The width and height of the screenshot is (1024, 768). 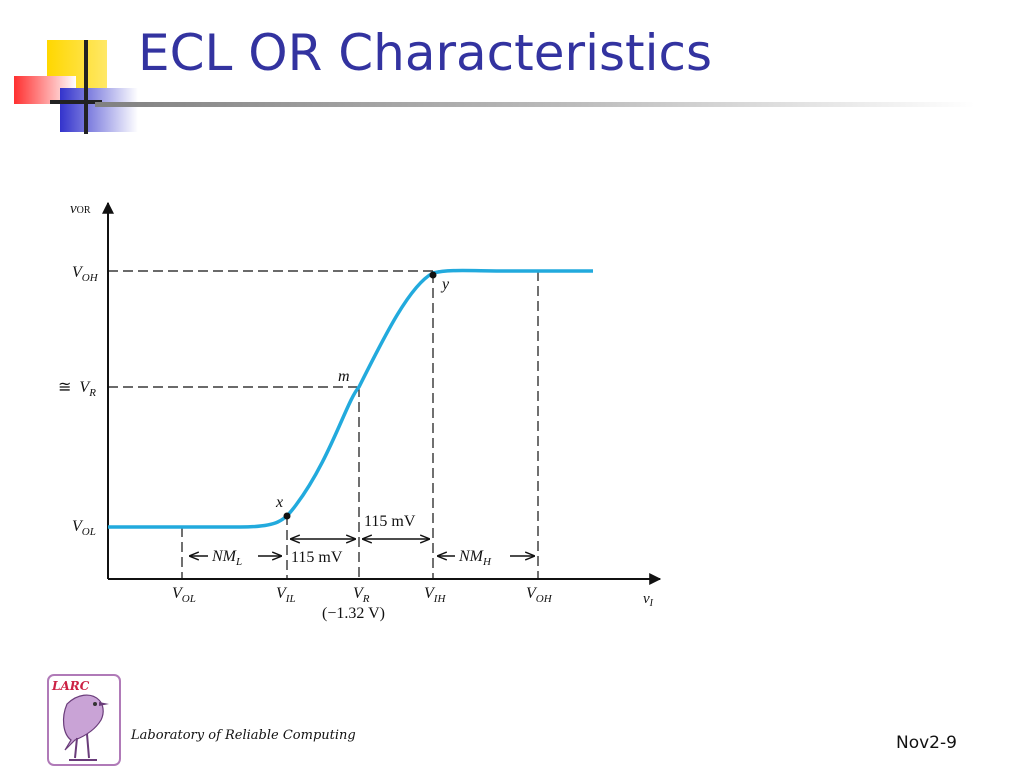 What do you see at coordinates (287, 516) in the screenshot?
I see `point-x-dot` at bounding box center [287, 516].